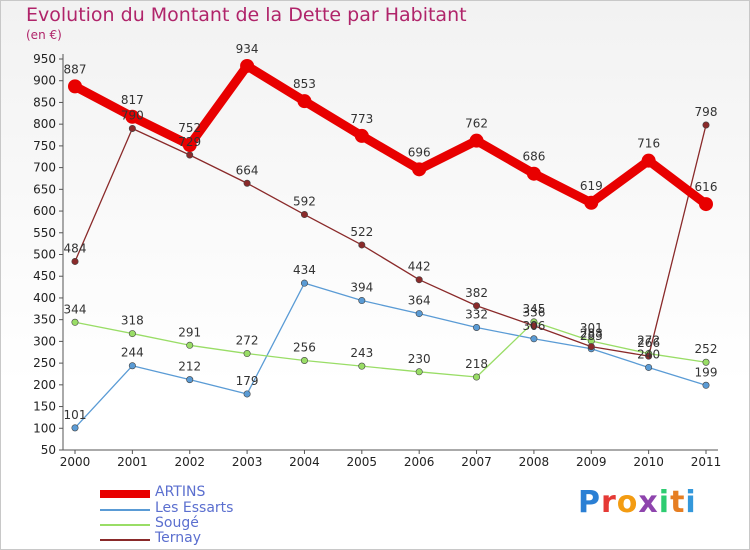 This screenshot has width=750, height=550. I want to click on data-label: 252, so click(706, 349).